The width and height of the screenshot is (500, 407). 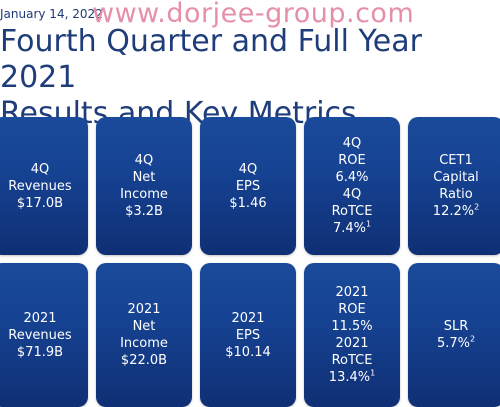 What do you see at coordinates (253, 14) in the screenshot?
I see `watermark-text: www.dorjee-group.com` at bounding box center [253, 14].